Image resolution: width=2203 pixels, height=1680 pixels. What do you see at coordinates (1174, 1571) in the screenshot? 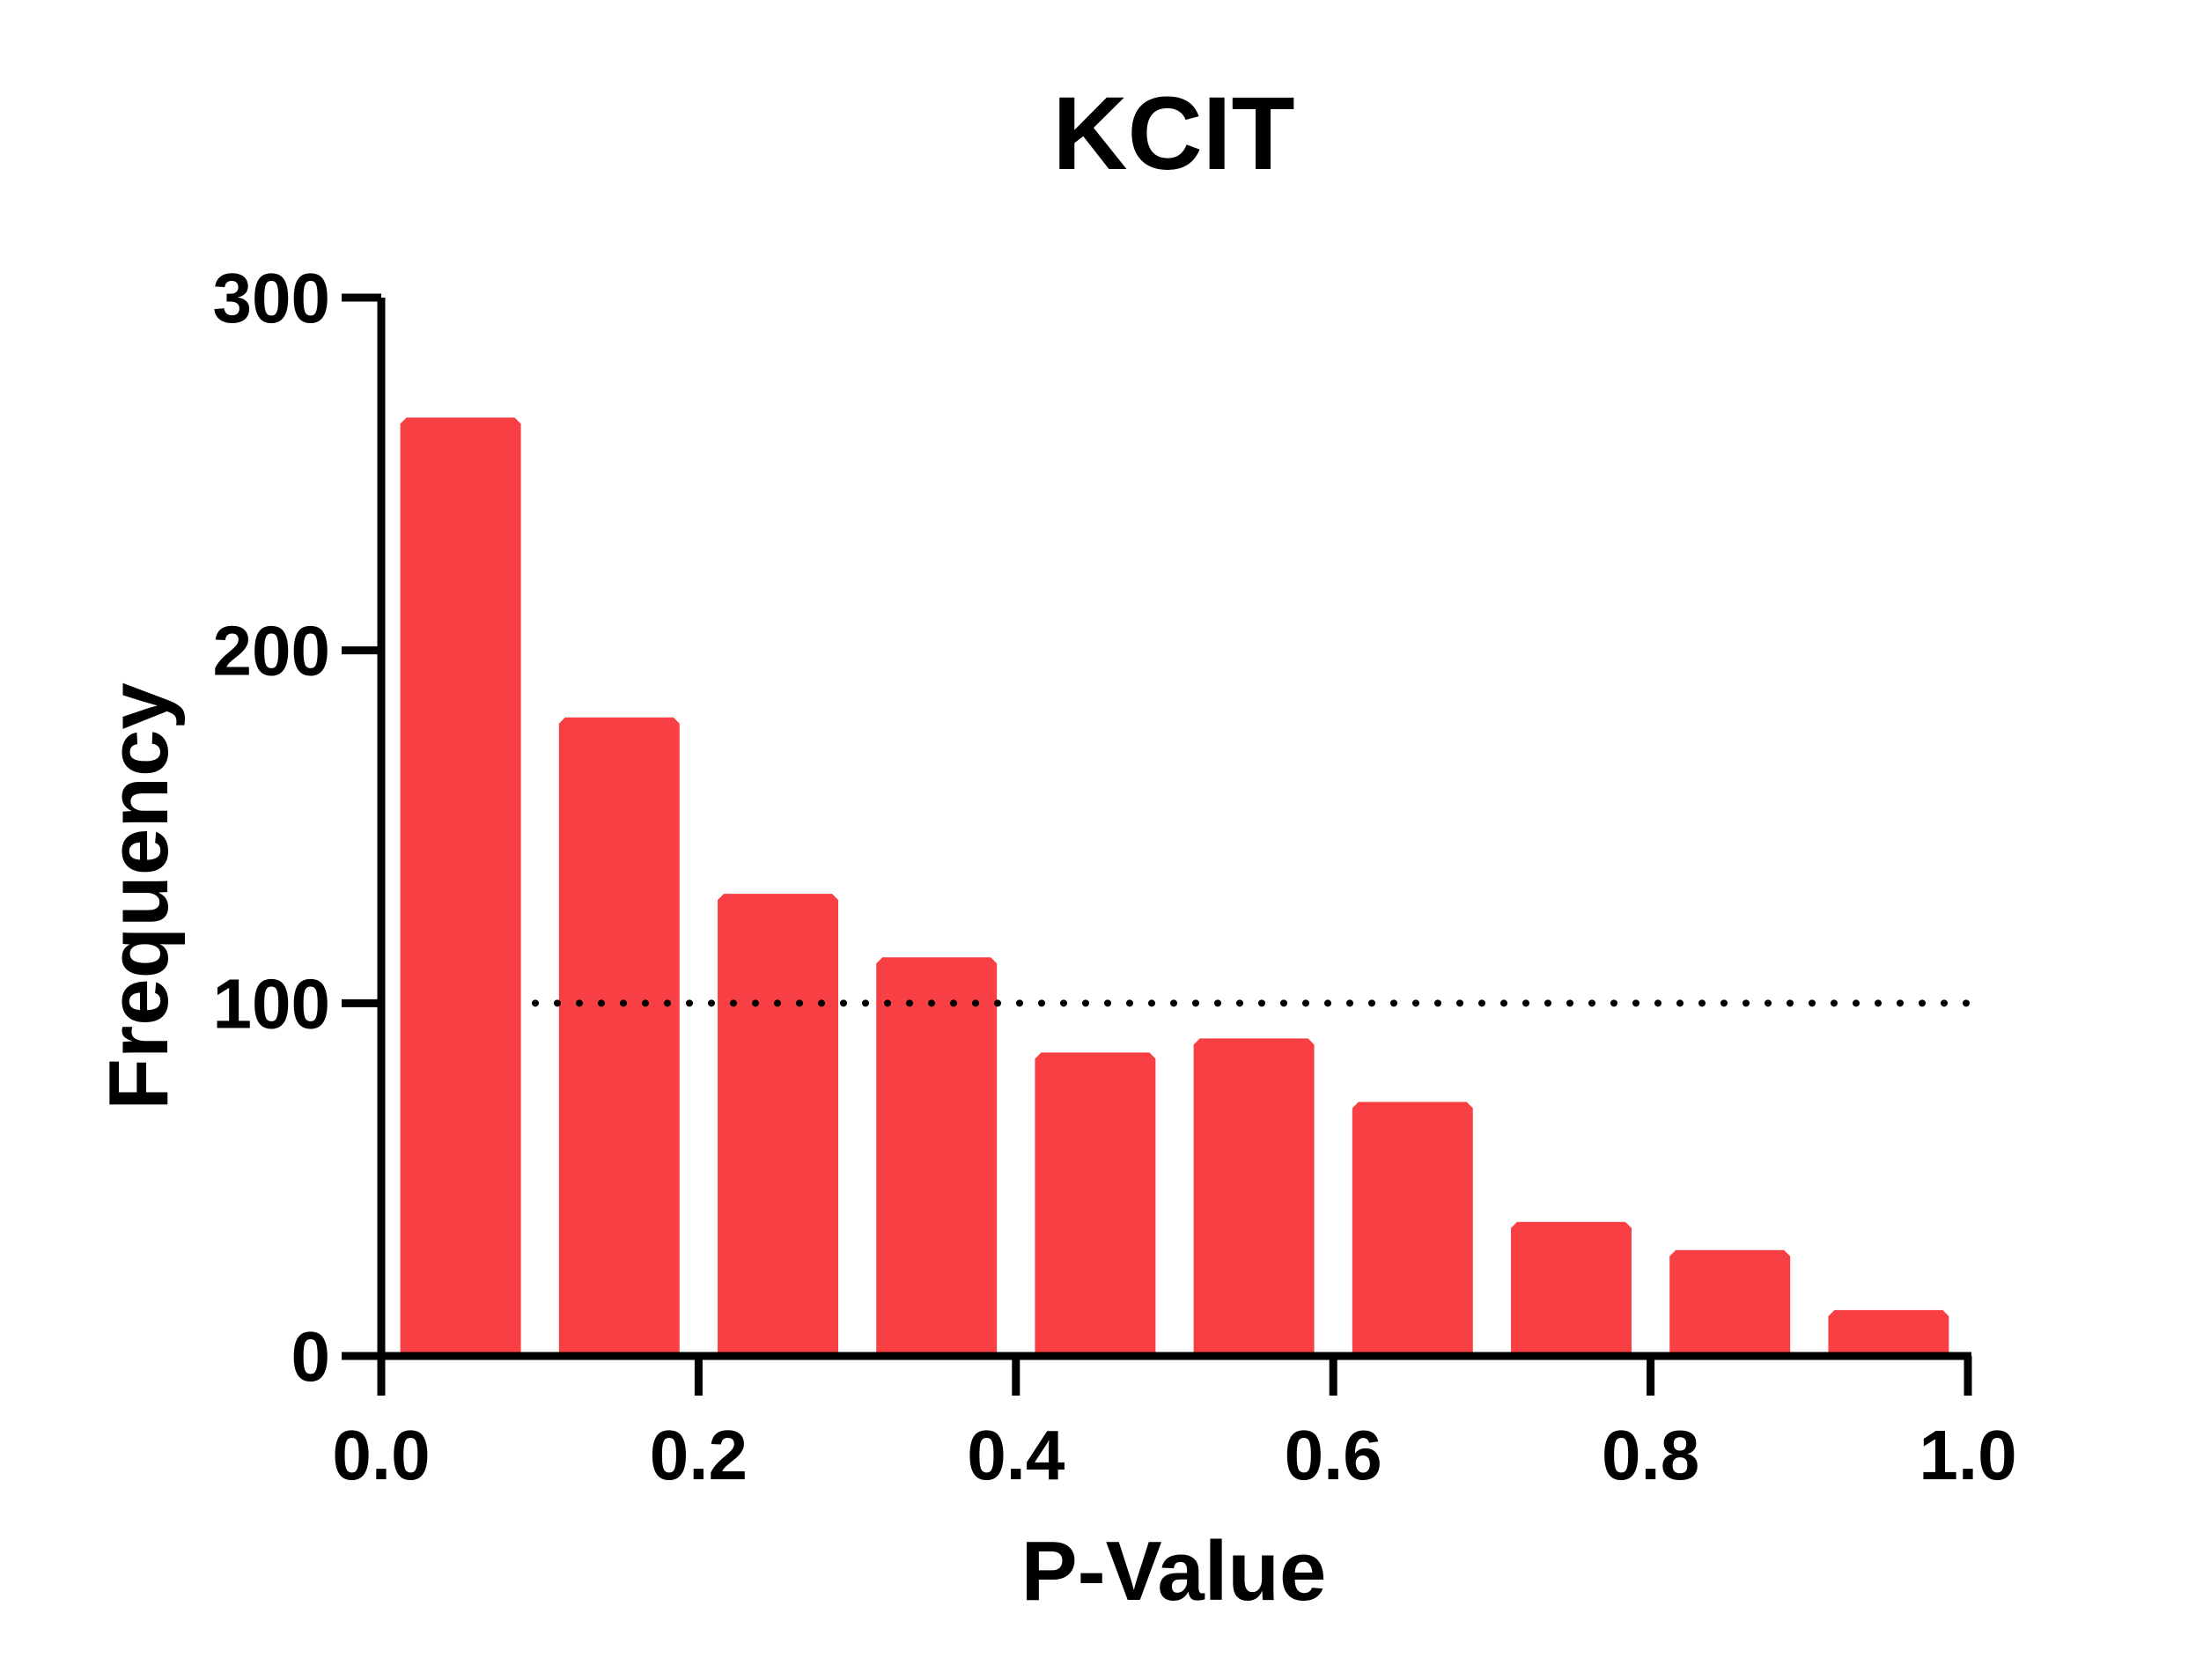
I see `x-axis-label: P-Value` at bounding box center [1174, 1571].